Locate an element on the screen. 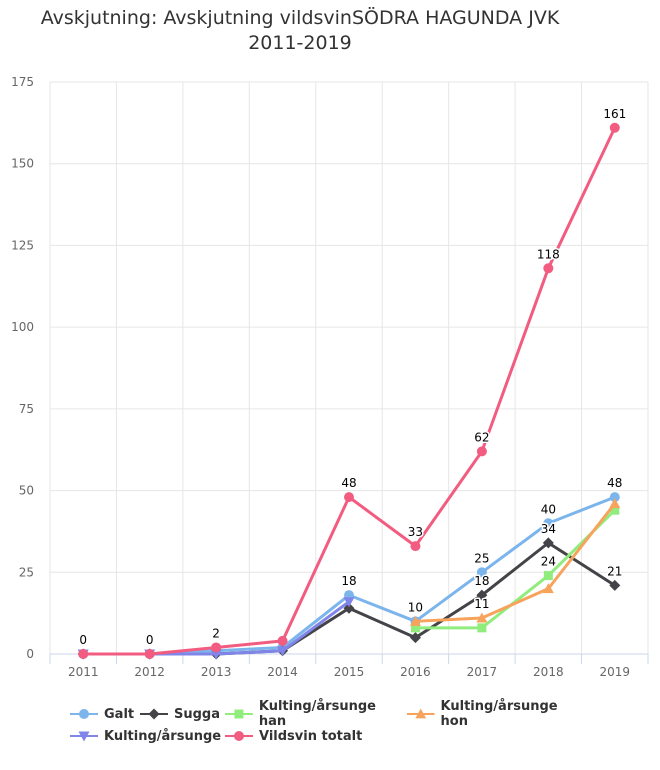 The image size is (660, 770). x-tick-label: 2013 is located at coordinates (216, 672).